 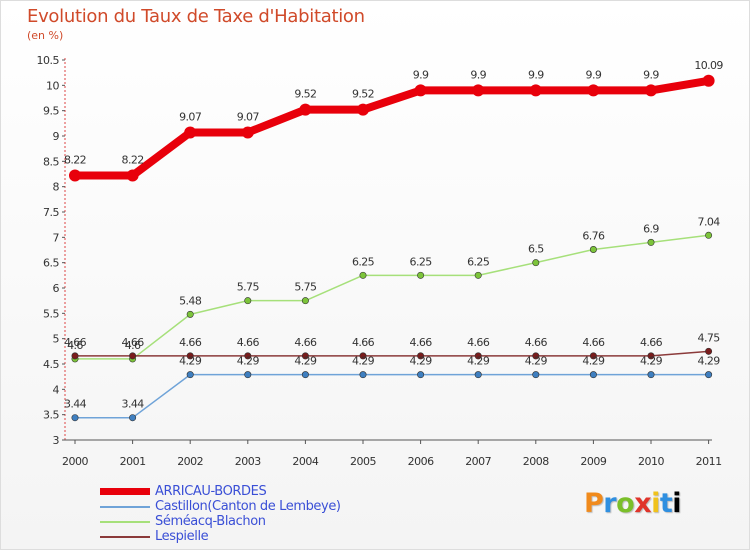 What do you see at coordinates (709, 461) in the screenshot?
I see `x-tick-label: 2011` at bounding box center [709, 461].